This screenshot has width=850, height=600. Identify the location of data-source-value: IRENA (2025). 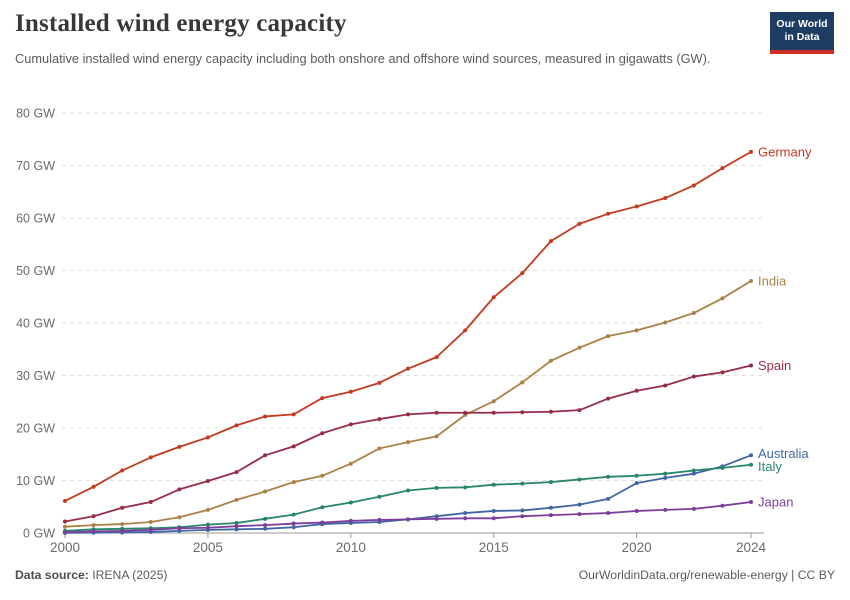
(128, 575).